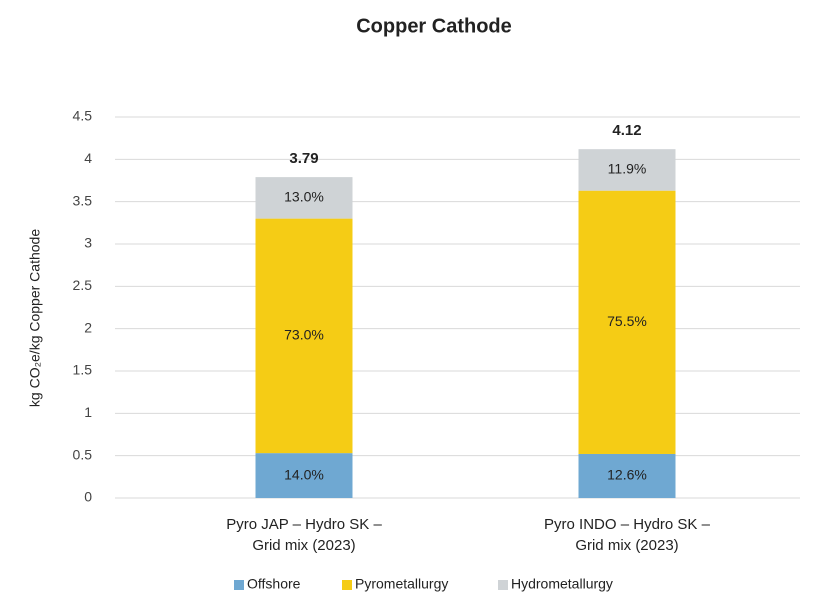  What do you see at coordinates (83, 454) in the screenshot?
I see `y-tick-label: 0.5` at bounding box center [83, 454].